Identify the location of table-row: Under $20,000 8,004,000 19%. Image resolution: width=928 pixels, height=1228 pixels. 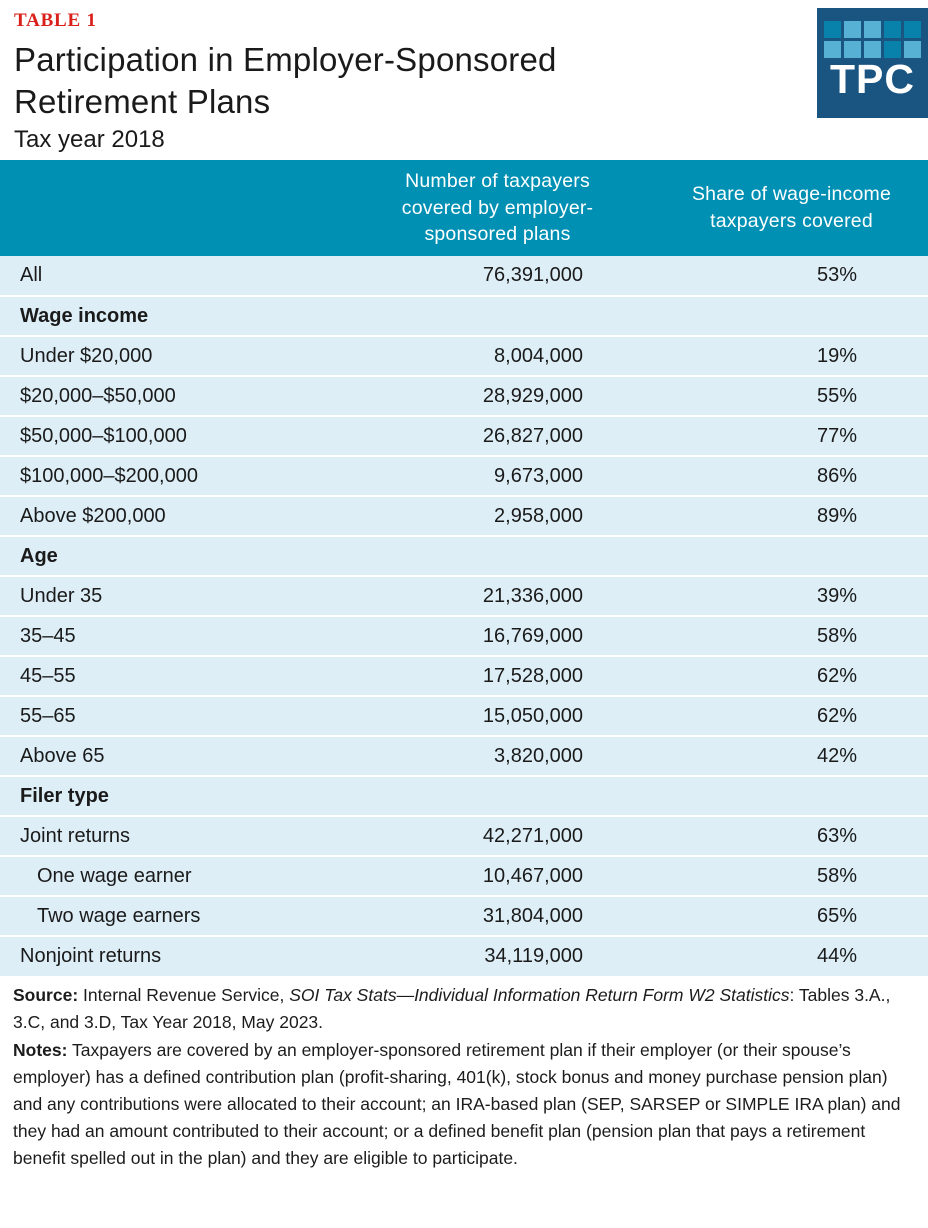
(464, 356).